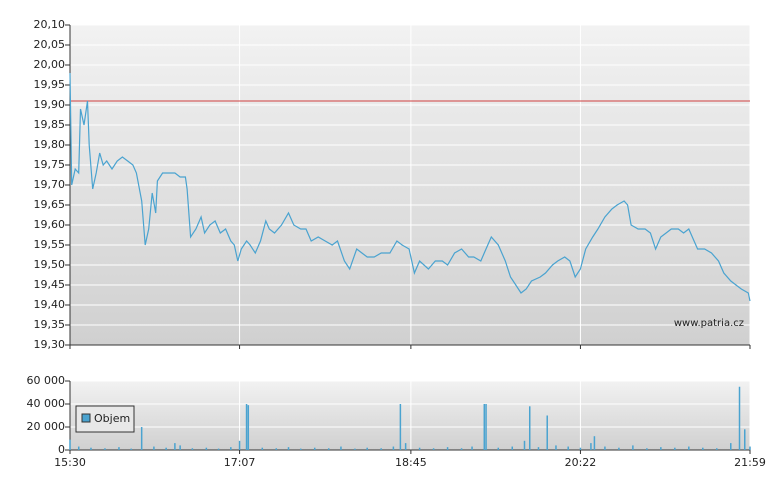 The image size is (780, 494). Describe the element at coordinates (46, 380) in the screenshot. I see `y-tick-label: 60 000` at that location.